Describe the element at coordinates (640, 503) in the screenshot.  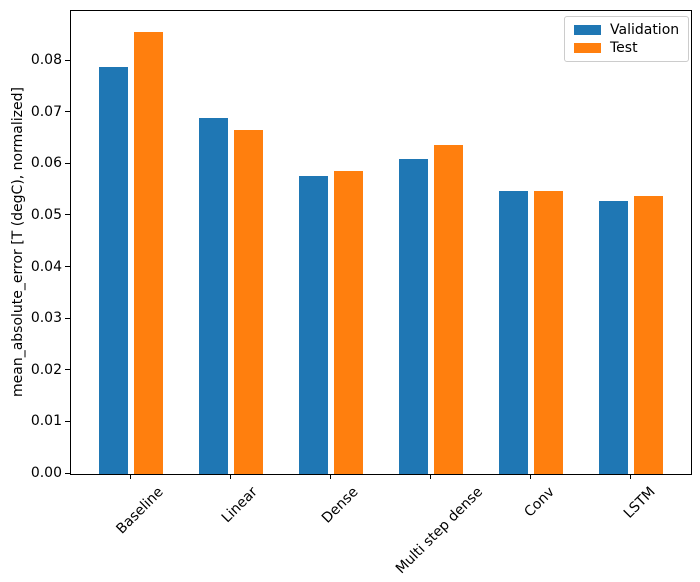
I see `x-tick-label-lstm: LSTM` at that location.